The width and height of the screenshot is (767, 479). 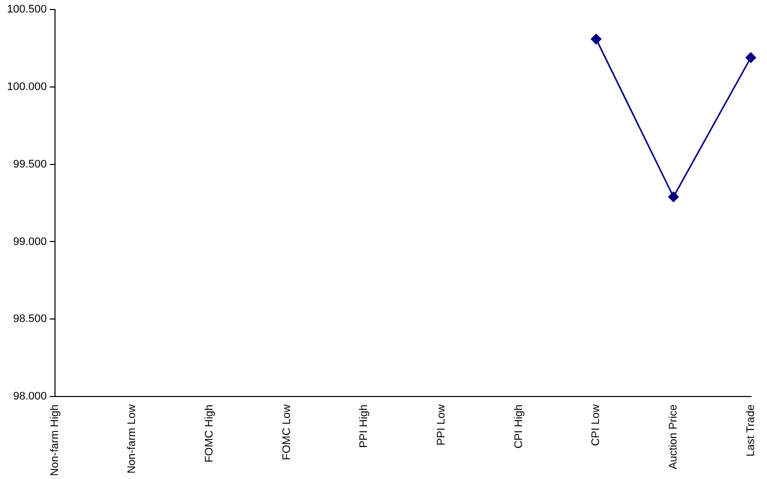 What do you see at coordinates (286, 432) in the screenshot?
I see `x-tick-label: FOMC Low` at bounding box center [286, 432].